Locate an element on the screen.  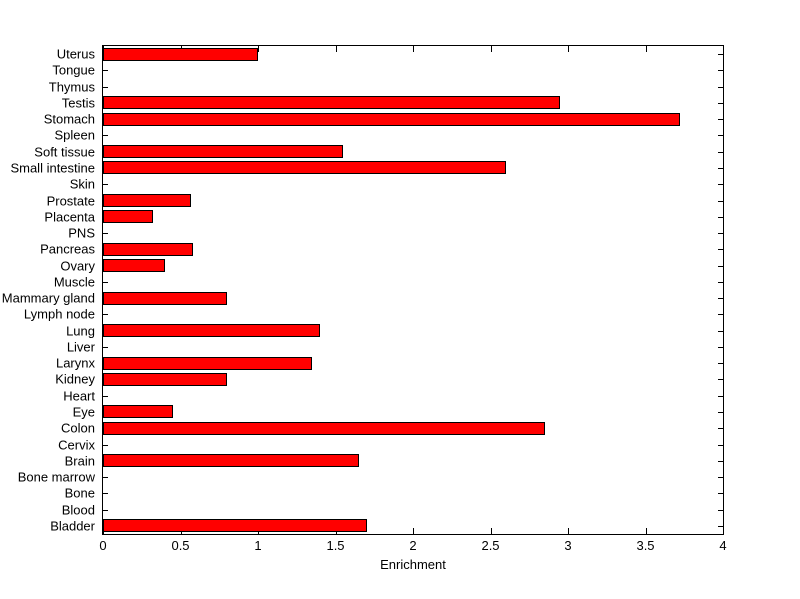
bar-row: Skin is located at coordinates (396, 184).